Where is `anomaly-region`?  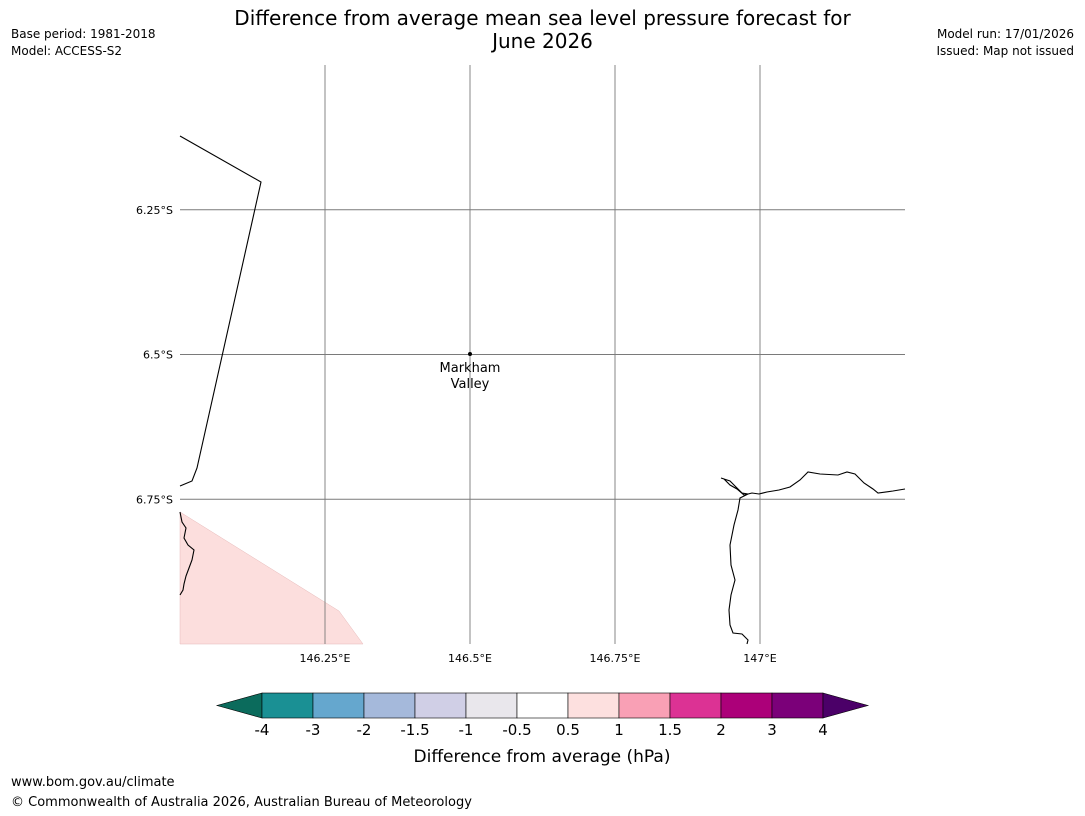
anomaly-region is located at coordinates (271, 578).